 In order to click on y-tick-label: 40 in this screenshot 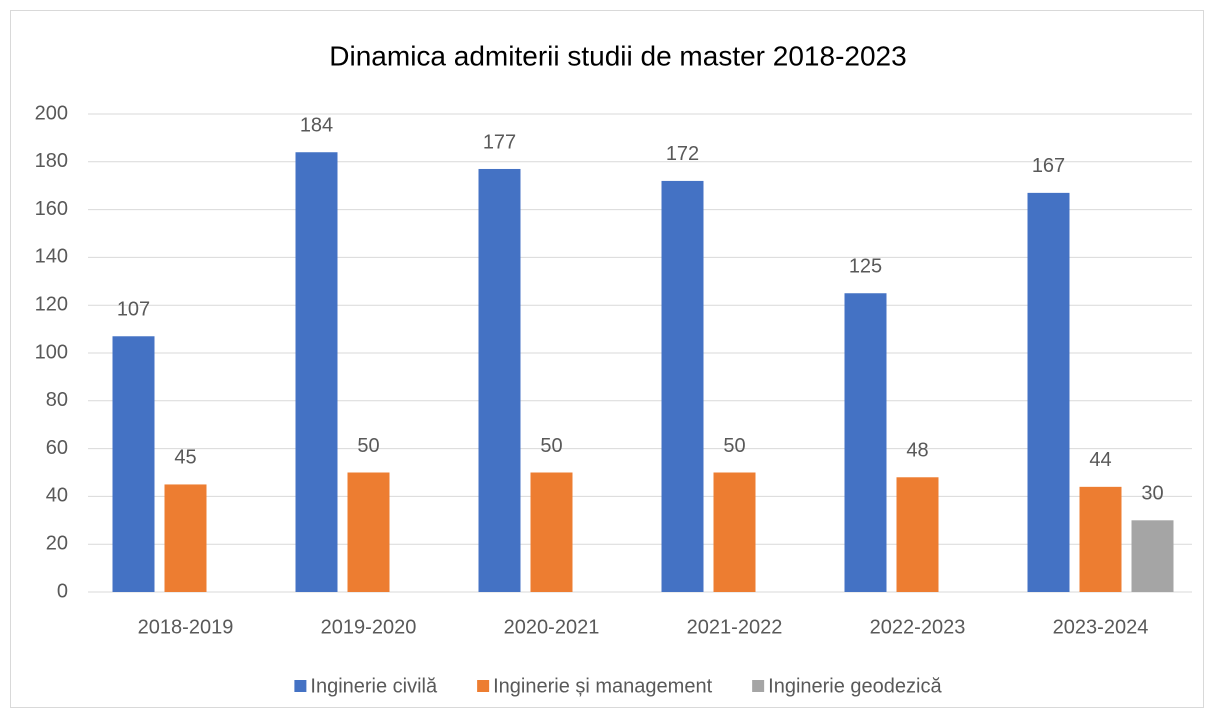, I will do `click(57, 496)`.